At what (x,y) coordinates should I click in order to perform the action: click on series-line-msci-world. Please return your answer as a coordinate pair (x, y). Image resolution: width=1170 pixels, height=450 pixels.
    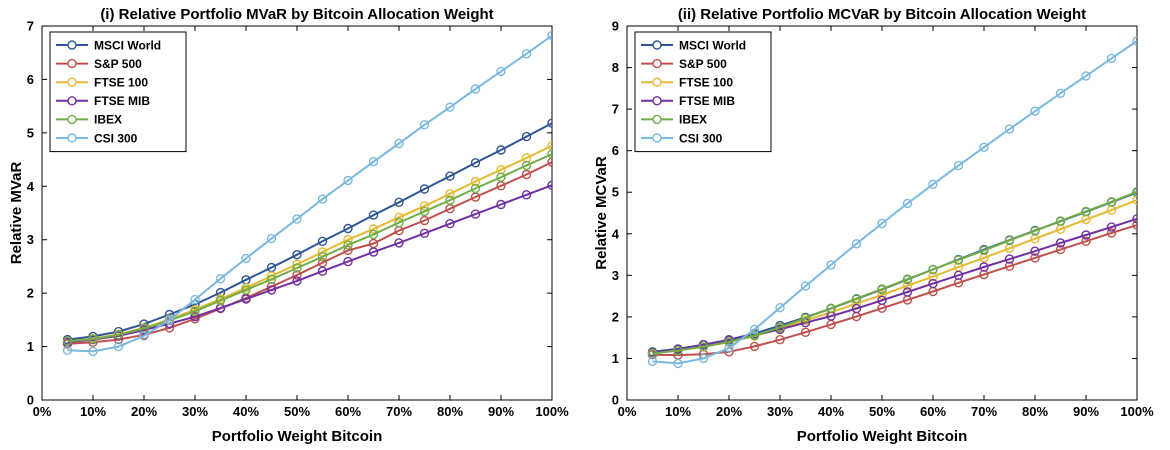
    Looking at the image, I should click on (894, 272).